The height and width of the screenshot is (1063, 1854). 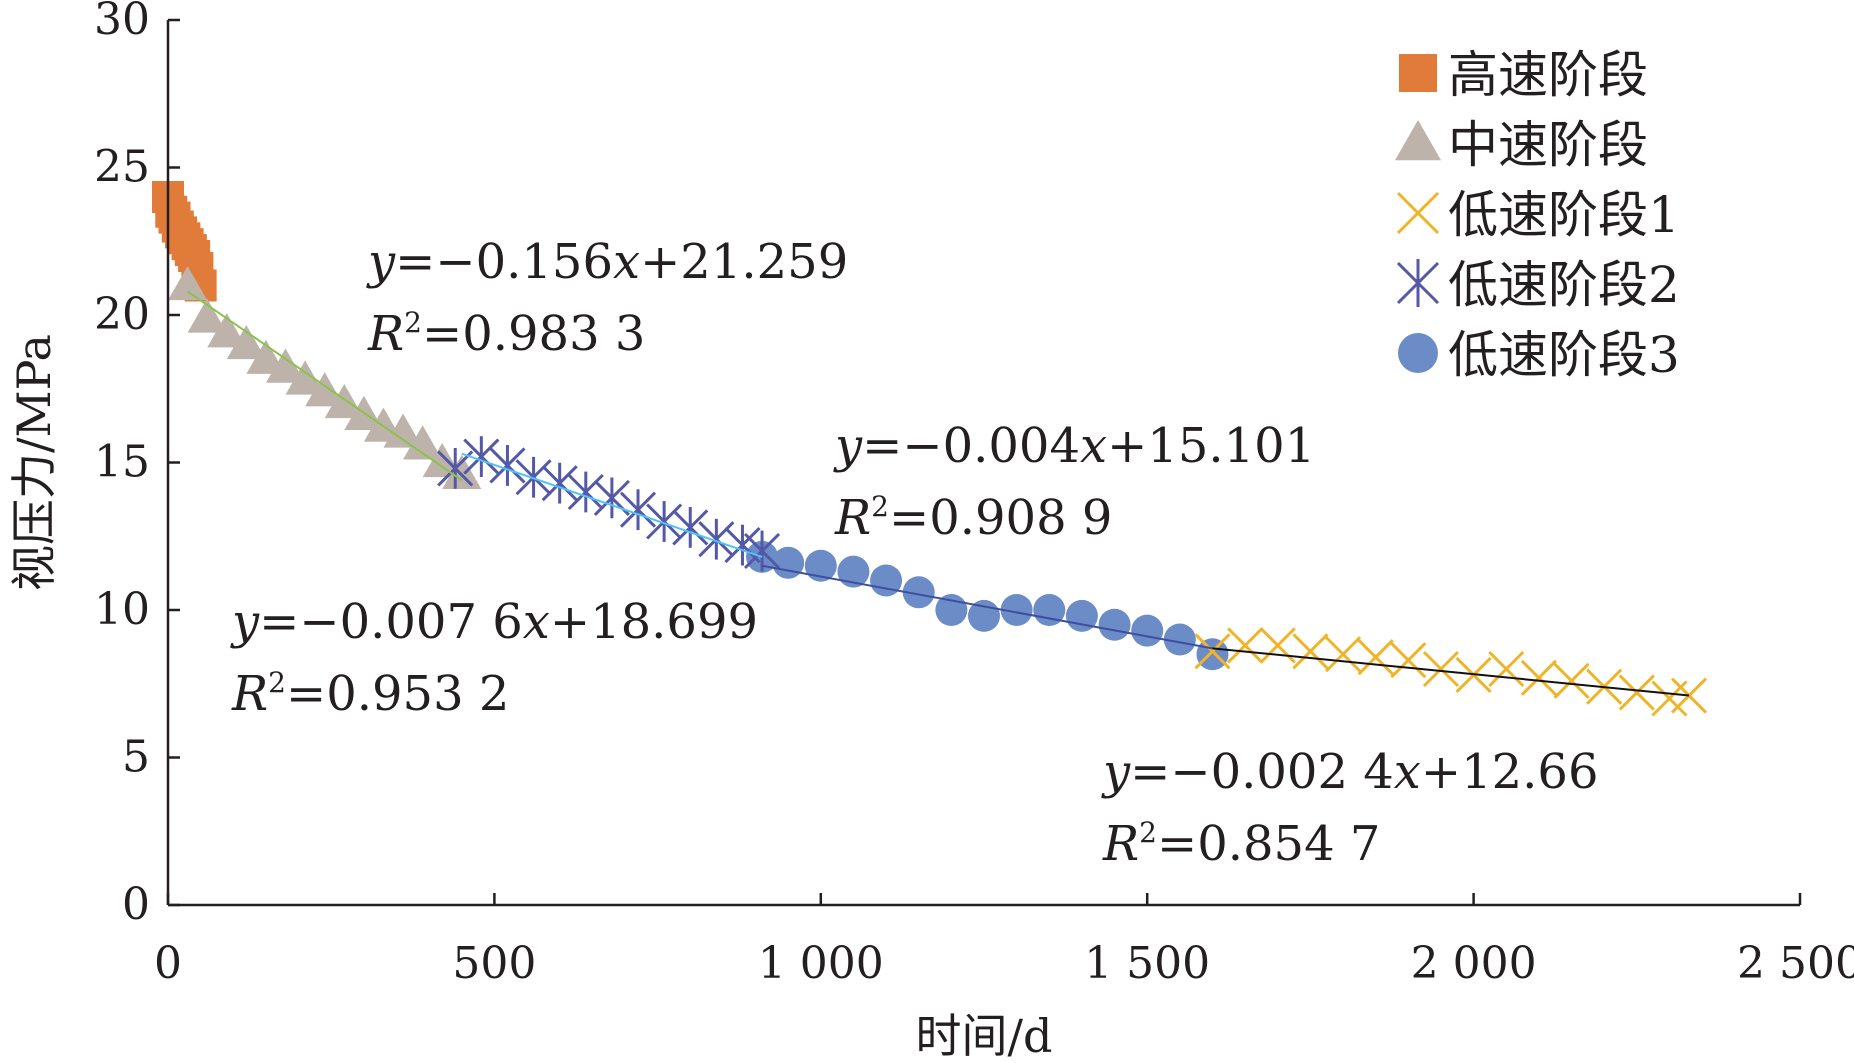 I want to click on legend-item-4: 低速阶段2, so click(x=1538, y=285).